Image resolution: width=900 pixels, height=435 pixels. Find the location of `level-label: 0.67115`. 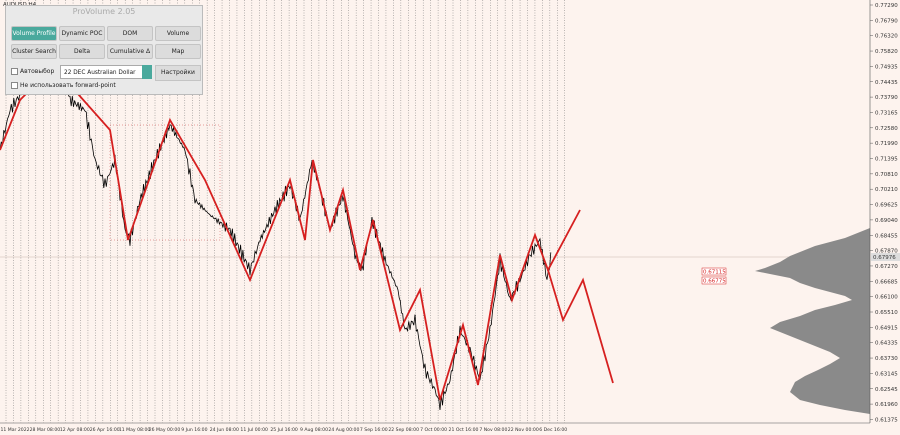

level-label: 0.67115 is located at coordinates (714, 273).